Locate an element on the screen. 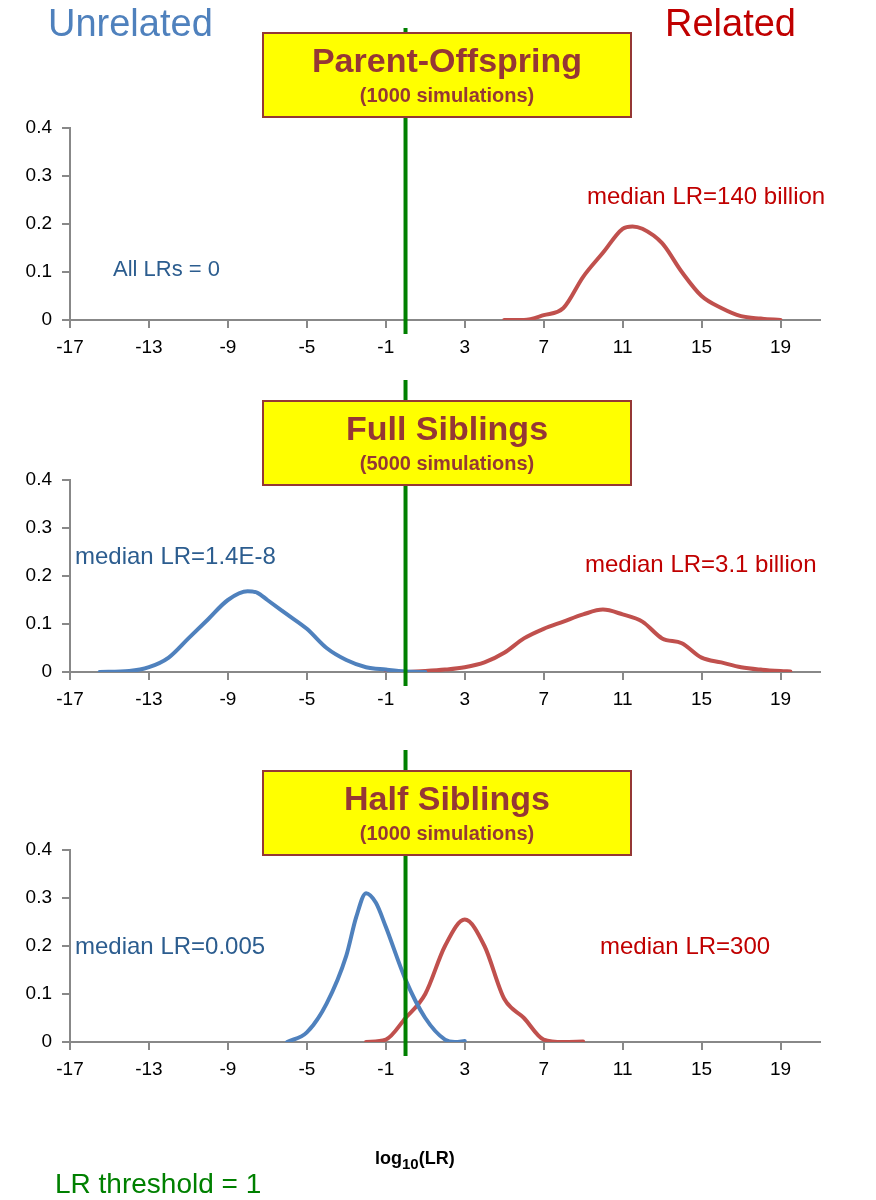  title-box: Full Siblings (5000 simulations) is located at coordinates (447, 443).